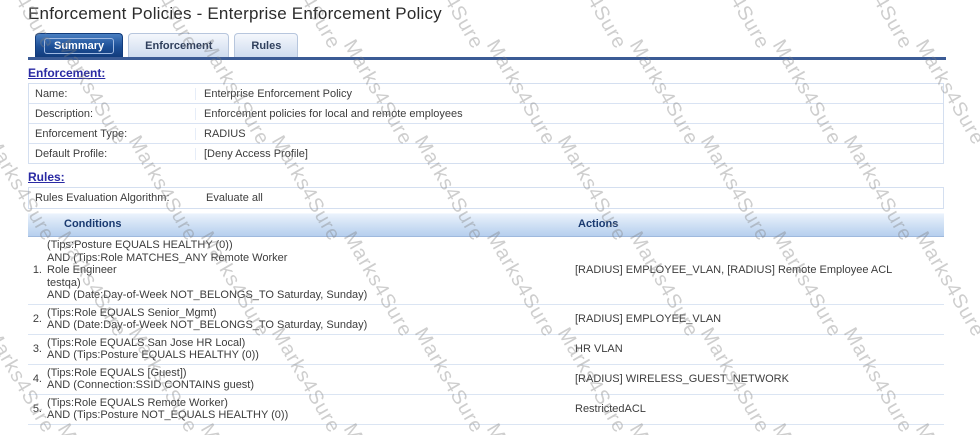 This screenshot has height=435, width=980. What do you see at coordinates (599, 349) in the screenshot?
I see `rule-action: HR VLAN` at bounding box center [599, 349].